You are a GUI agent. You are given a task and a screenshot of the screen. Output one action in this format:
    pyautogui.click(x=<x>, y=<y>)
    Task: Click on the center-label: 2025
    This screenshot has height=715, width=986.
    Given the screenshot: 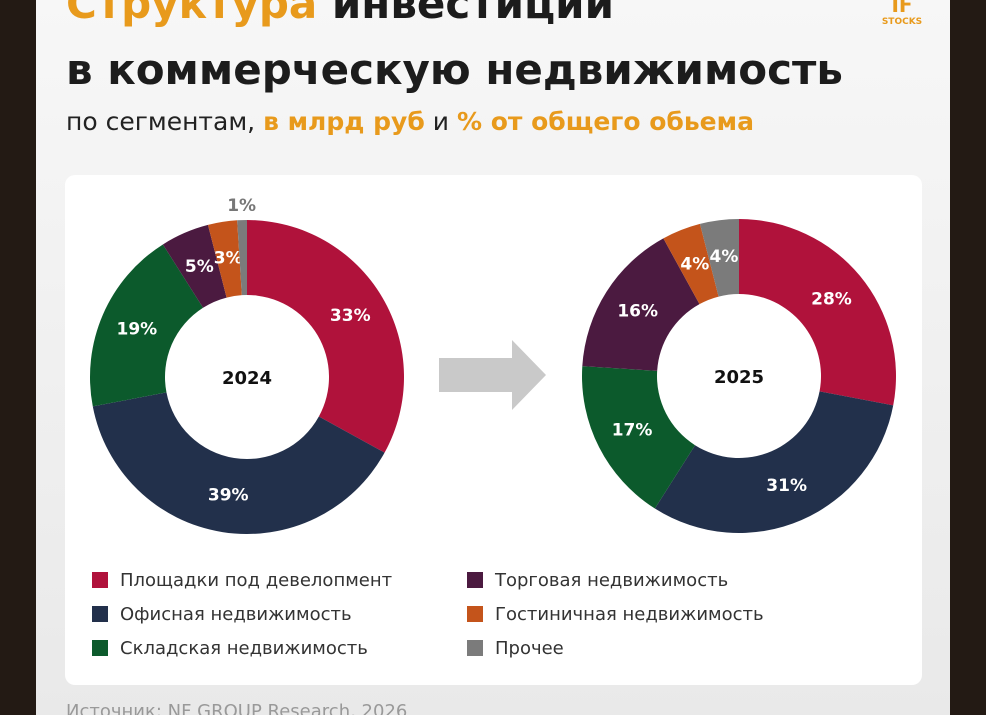 What is the action you would take?
    pyautogui.click(x=739, y=377)
    